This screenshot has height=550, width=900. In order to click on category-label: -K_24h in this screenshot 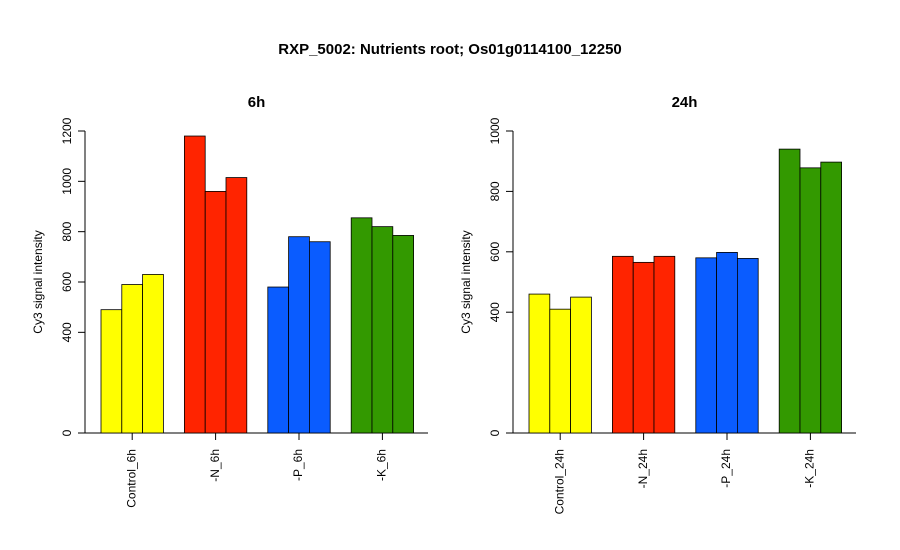, I will do `click(810, 468)`.